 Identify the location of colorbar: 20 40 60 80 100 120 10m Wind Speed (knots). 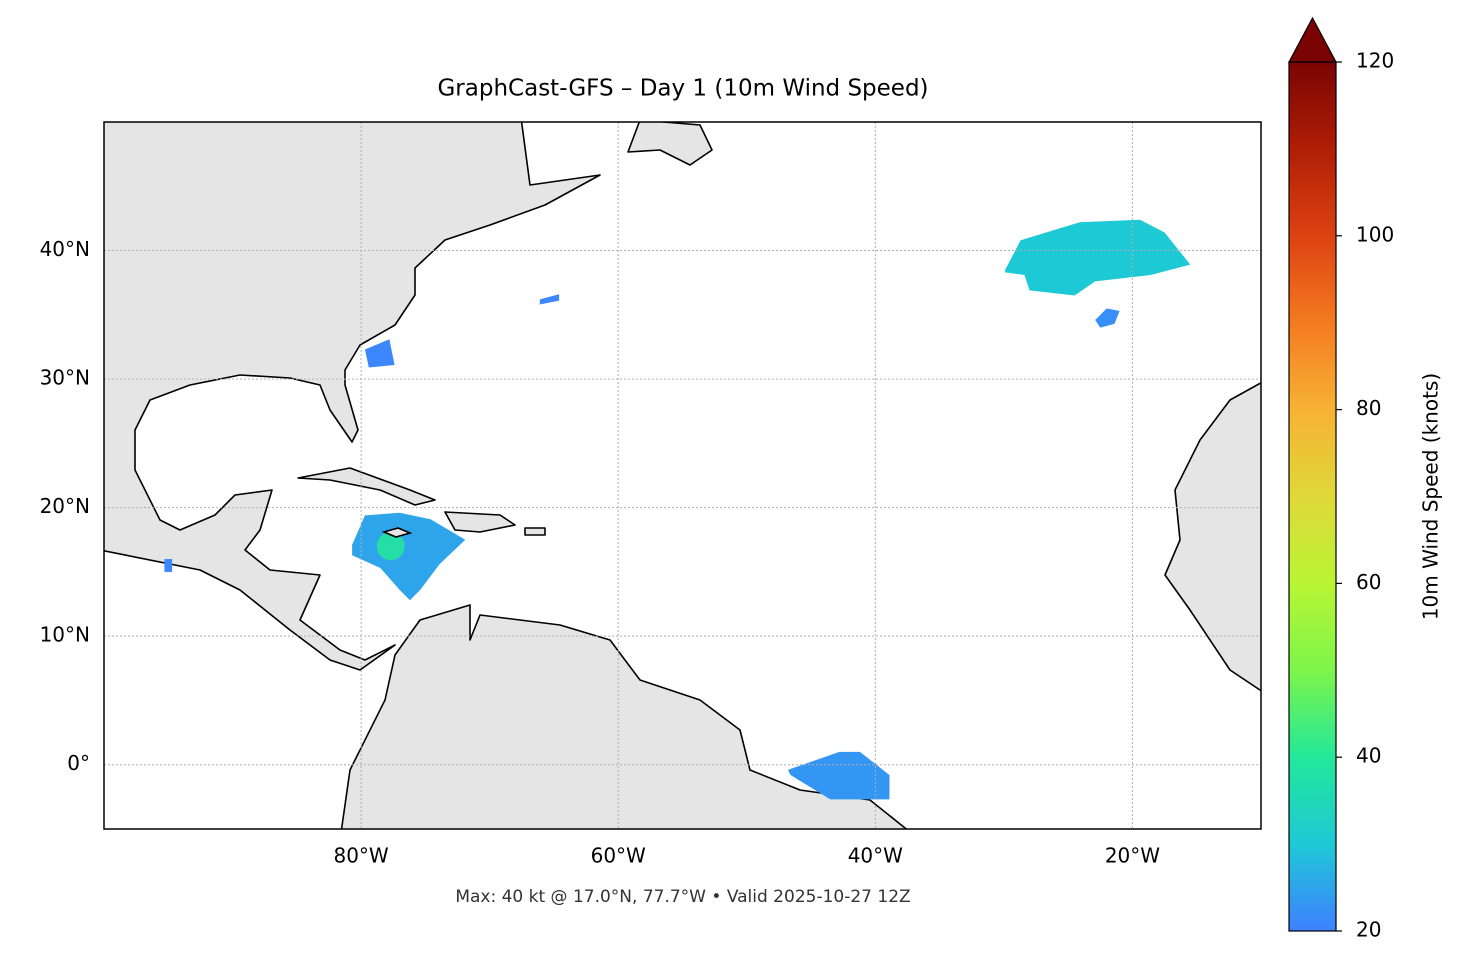
(1365, 479).